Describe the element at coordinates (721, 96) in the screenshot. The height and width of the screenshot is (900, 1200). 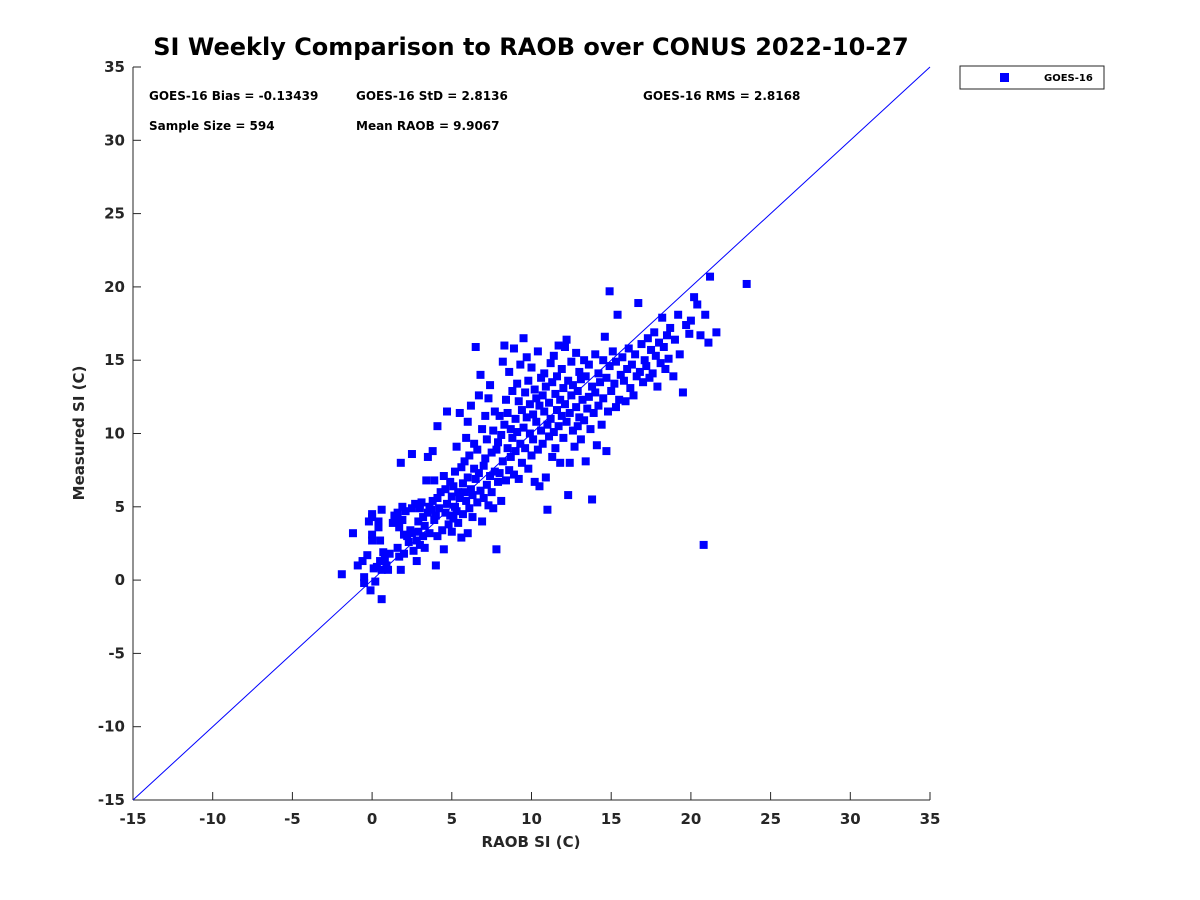
I see `stat-rms: GOES-16 RMS = 2.8168` at that location.